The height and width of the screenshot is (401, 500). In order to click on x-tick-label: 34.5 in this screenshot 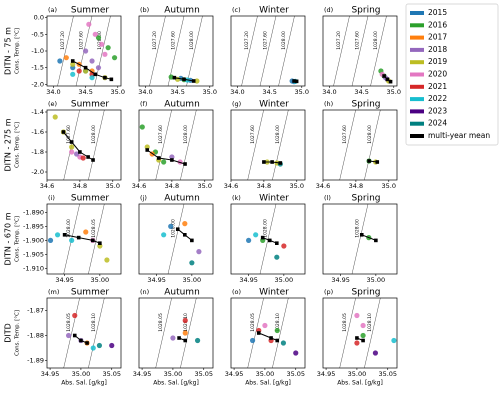, I will do `click(85, 92)`.